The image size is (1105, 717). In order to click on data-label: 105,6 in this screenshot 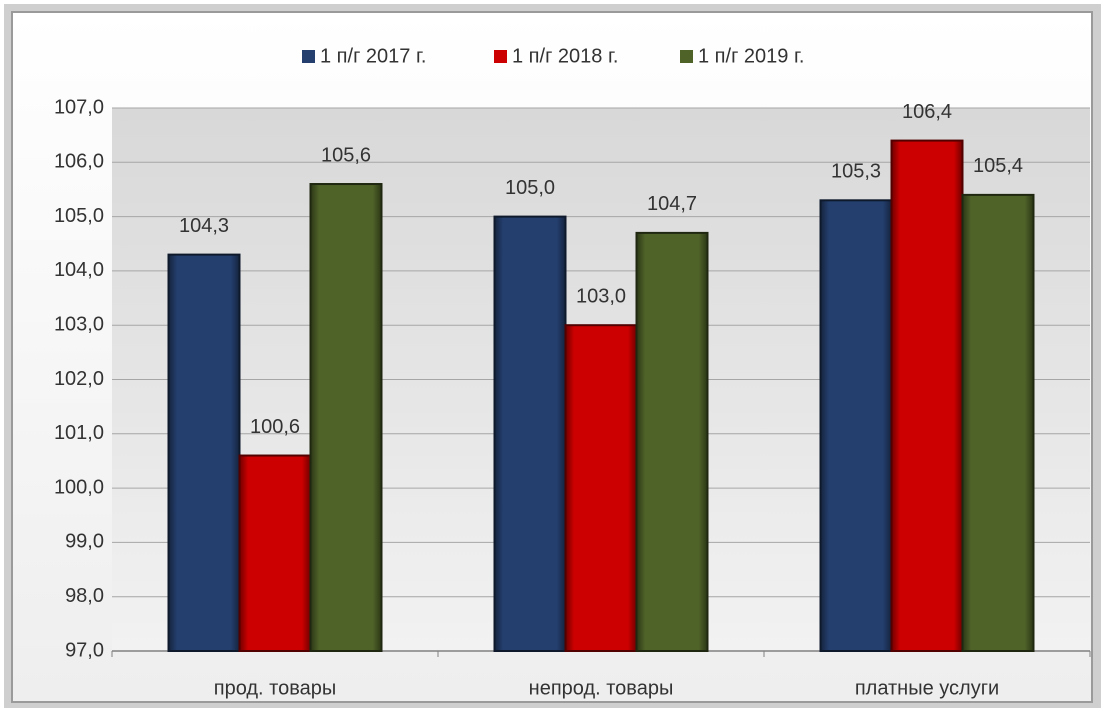, I will do `click(346, 155)`.